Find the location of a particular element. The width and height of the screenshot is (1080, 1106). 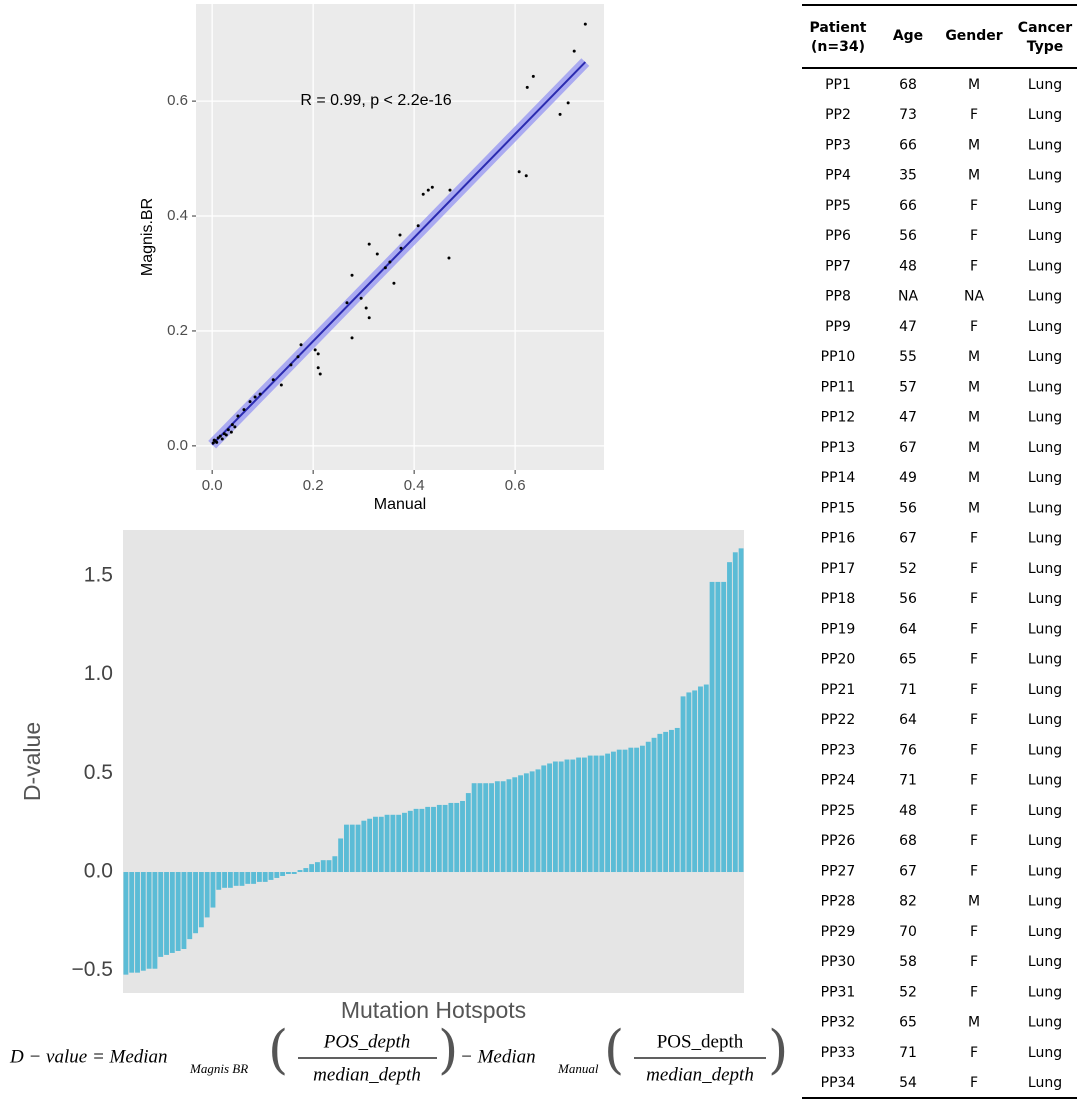

x-tick-label: 0.6 is located at coordinates (515, 485).